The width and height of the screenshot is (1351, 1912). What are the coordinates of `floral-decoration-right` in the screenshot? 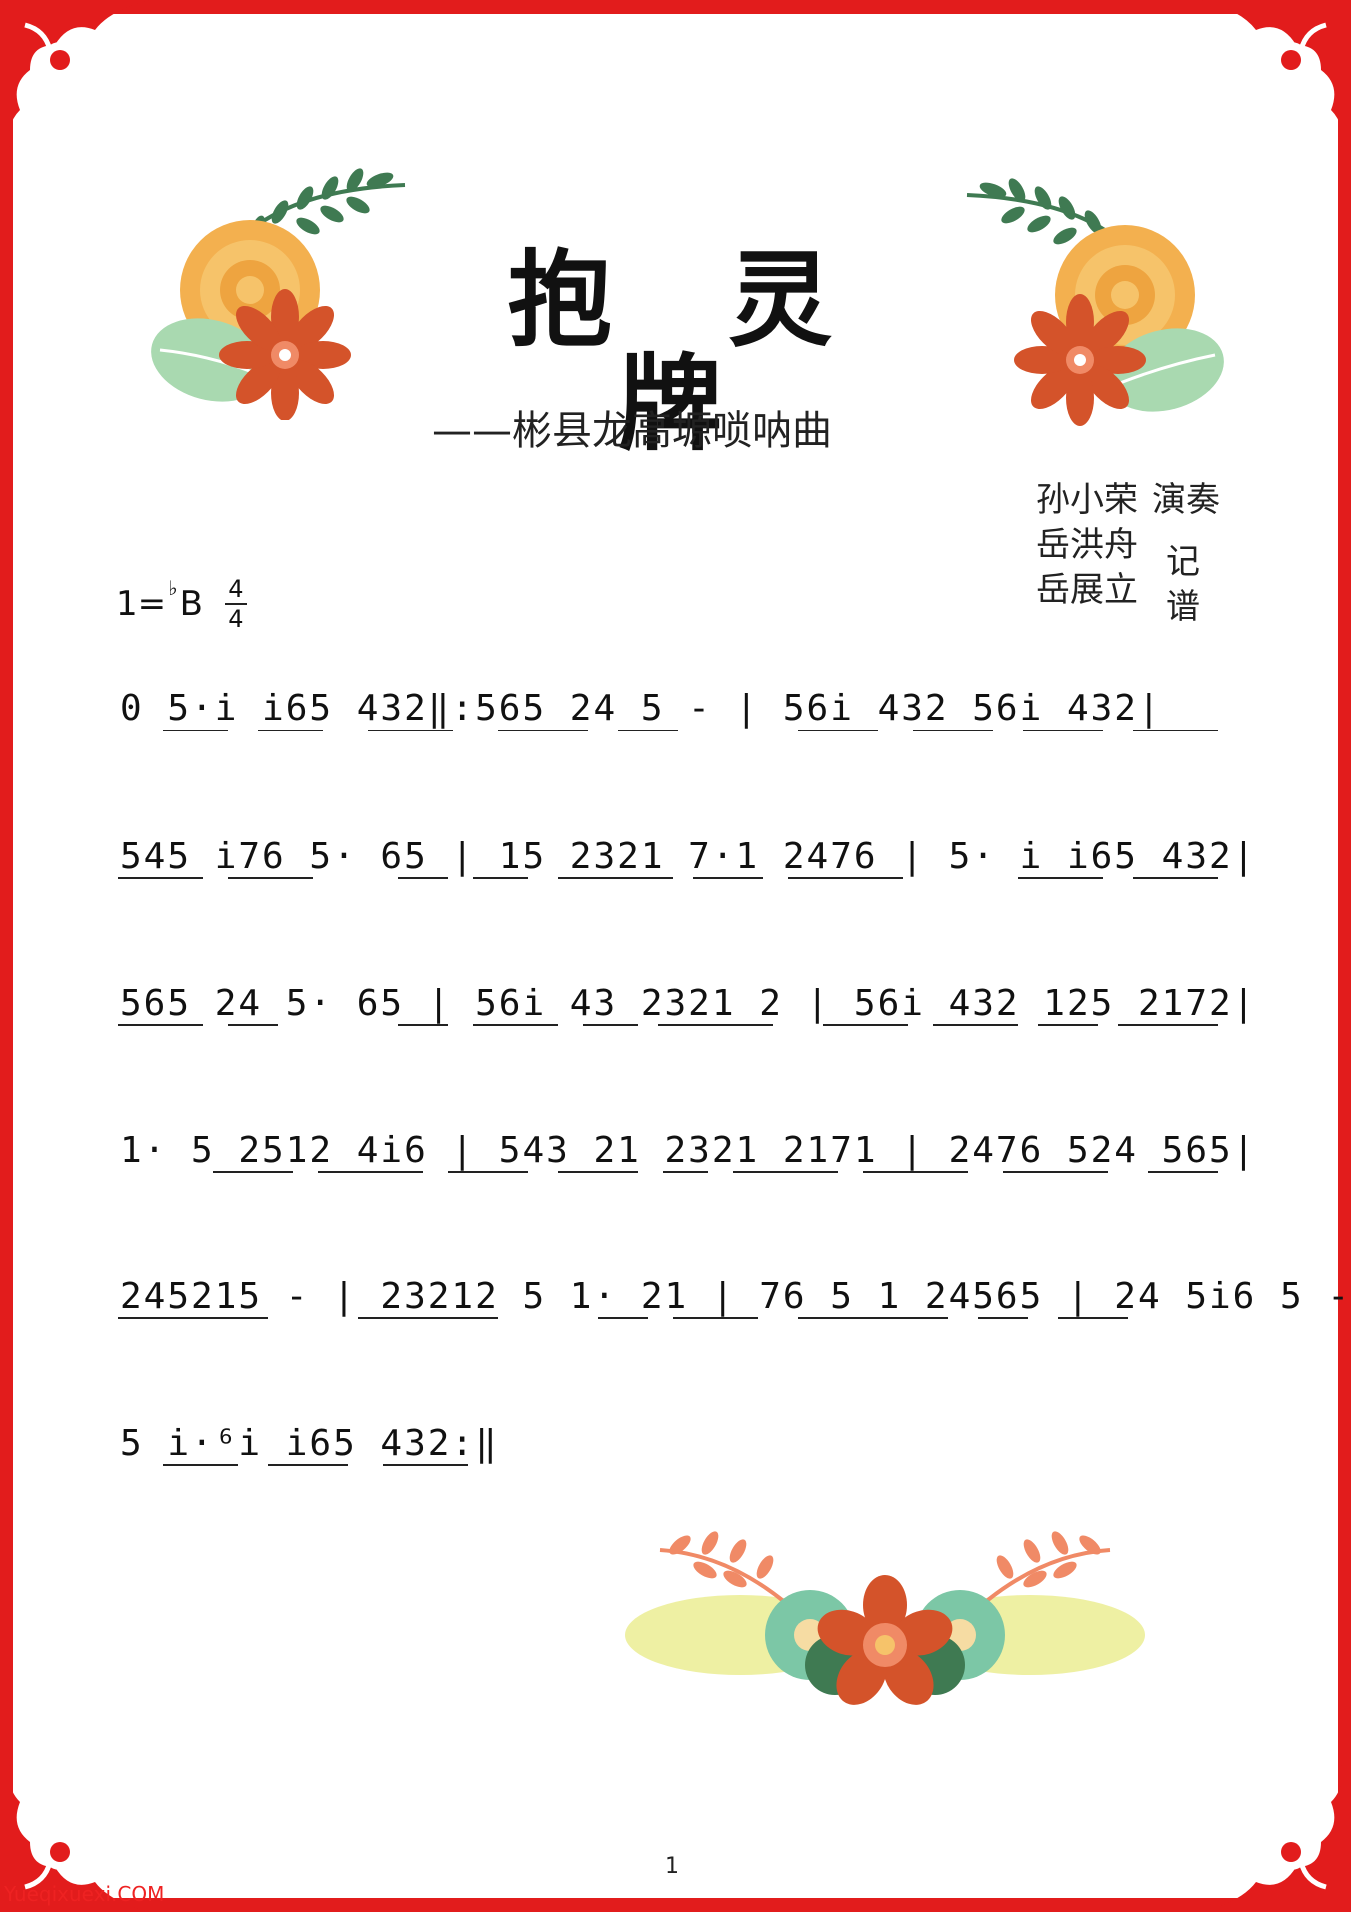 It's located at (1095, 302).